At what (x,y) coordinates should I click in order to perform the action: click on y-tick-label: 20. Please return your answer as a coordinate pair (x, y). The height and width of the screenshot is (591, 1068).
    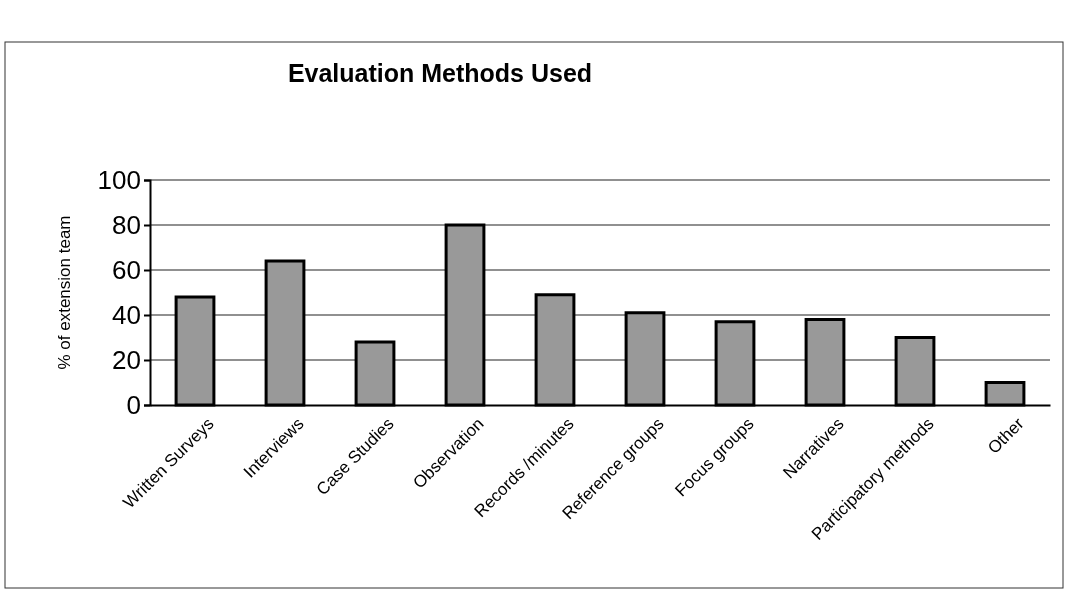
    Looking at the image, I should click on (126, 359).